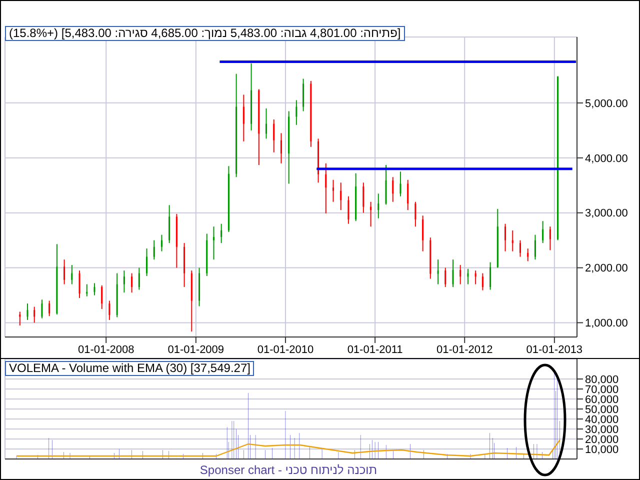 This screenshot has height=480, width=640. What do you see at coordinates (288, 470) in the screenshot?
I see `text: Sponser chart - תוכנה לניתוח טכני` at bounding box center [288, 470].